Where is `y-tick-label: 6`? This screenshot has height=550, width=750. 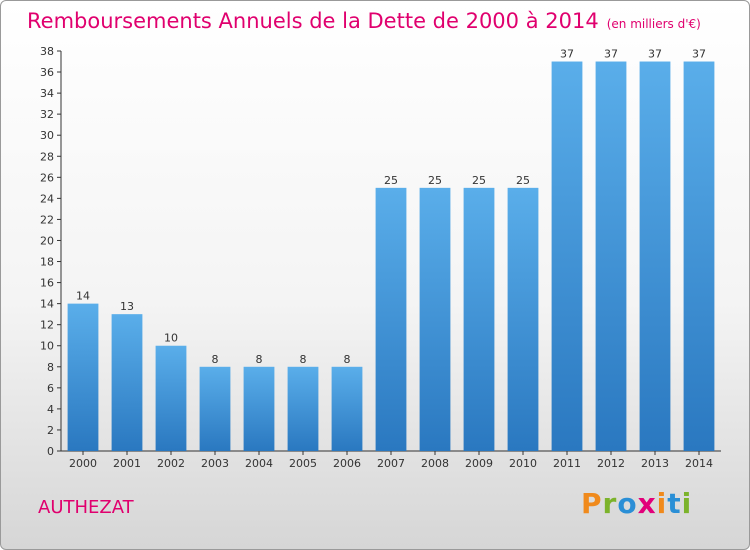
y-tick-label: 6 is located at coordinates (50, 388).